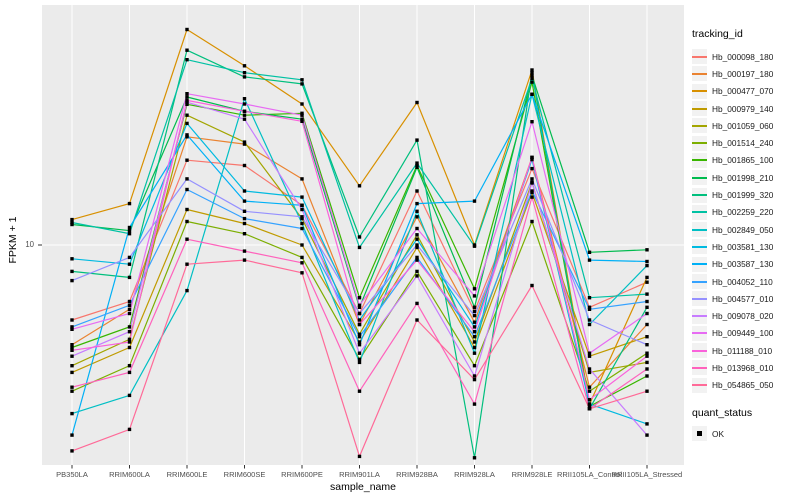  I want to click on legend-item-label: Hb_004577_010, so click(743, 298).